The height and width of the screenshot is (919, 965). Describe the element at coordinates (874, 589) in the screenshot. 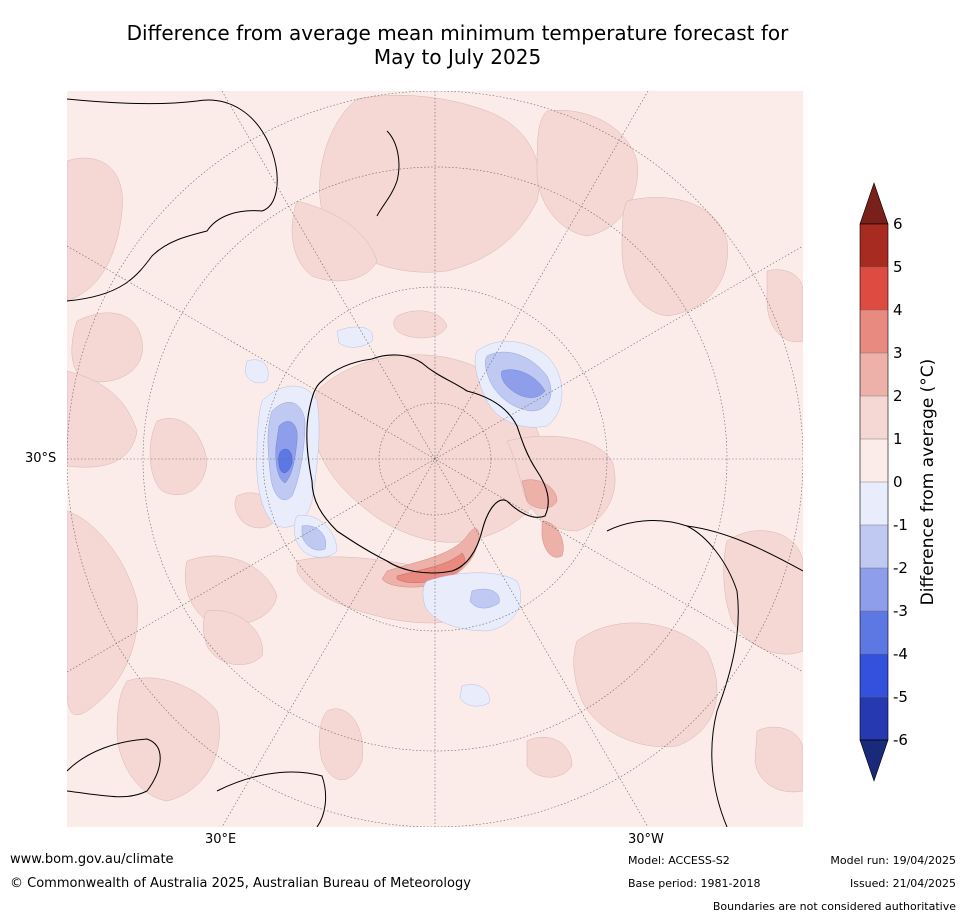

I see `colorbar-band-minus3-minus2` at that location.